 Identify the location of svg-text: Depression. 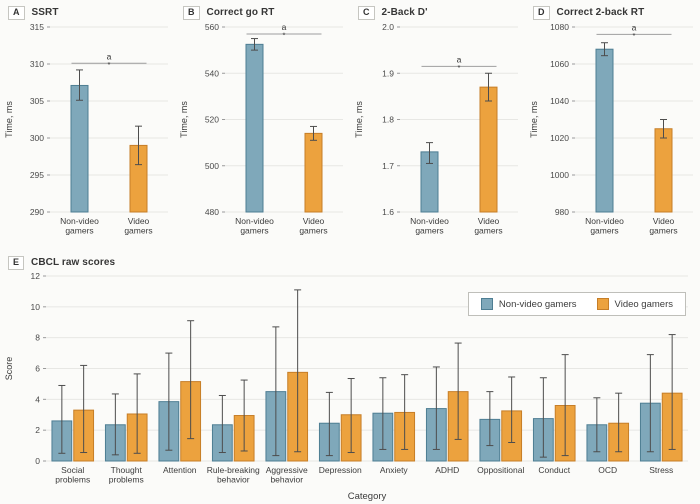
(340, 470).